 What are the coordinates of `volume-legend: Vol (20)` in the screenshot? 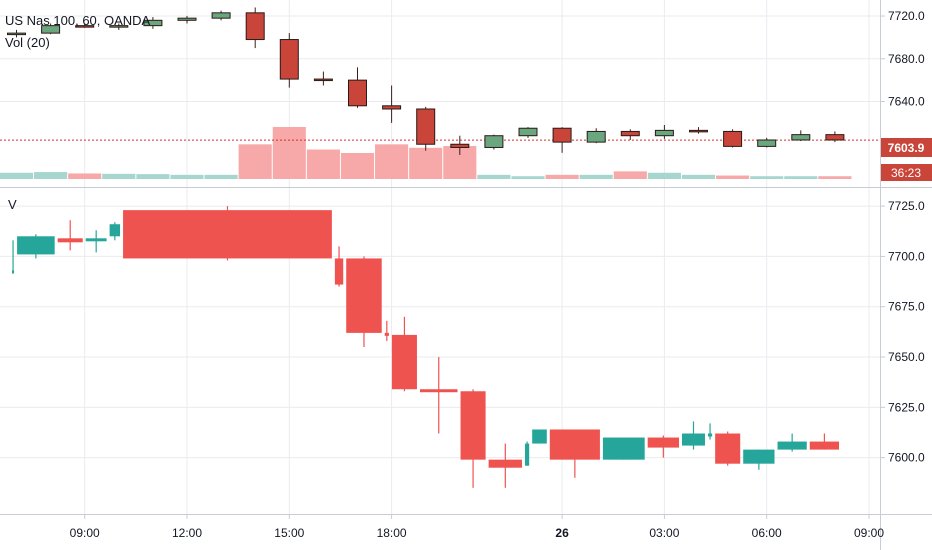 It's located at (27, 42).